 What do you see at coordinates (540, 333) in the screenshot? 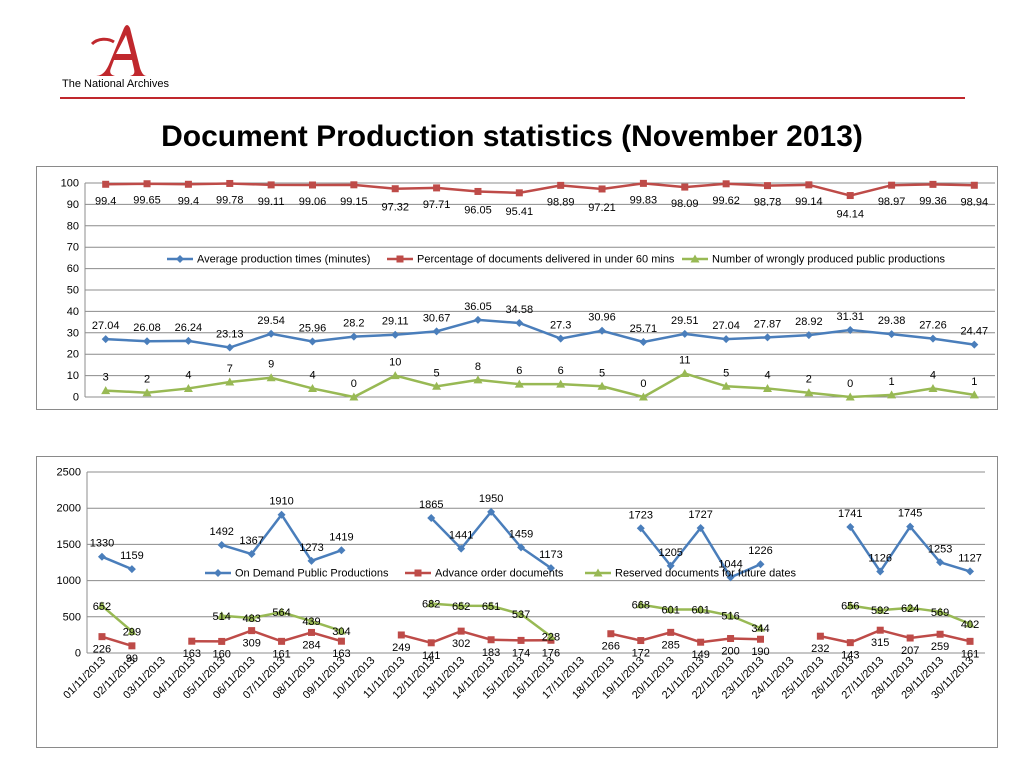
I see `chart-1-series-0-line` at bounding box center [540, 333].